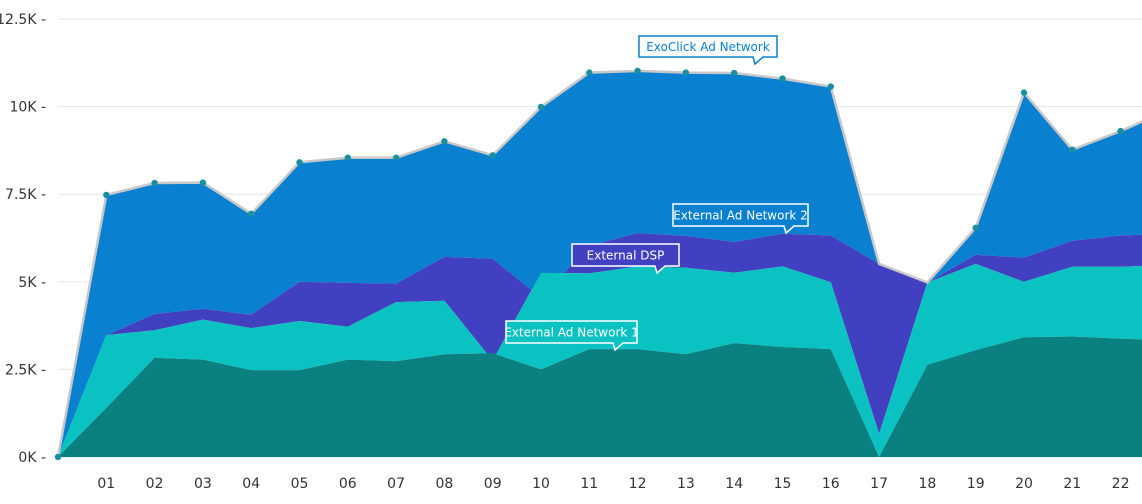 The width and height of the screenshot is (1142, 504). I want to click on x-tick-label: 07, so click(396, 484).